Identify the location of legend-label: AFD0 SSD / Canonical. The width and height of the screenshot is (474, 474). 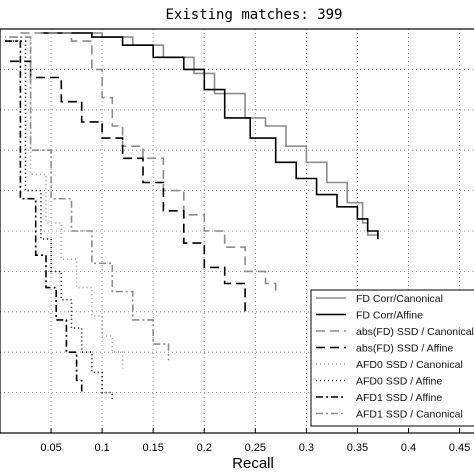
(409, 365).